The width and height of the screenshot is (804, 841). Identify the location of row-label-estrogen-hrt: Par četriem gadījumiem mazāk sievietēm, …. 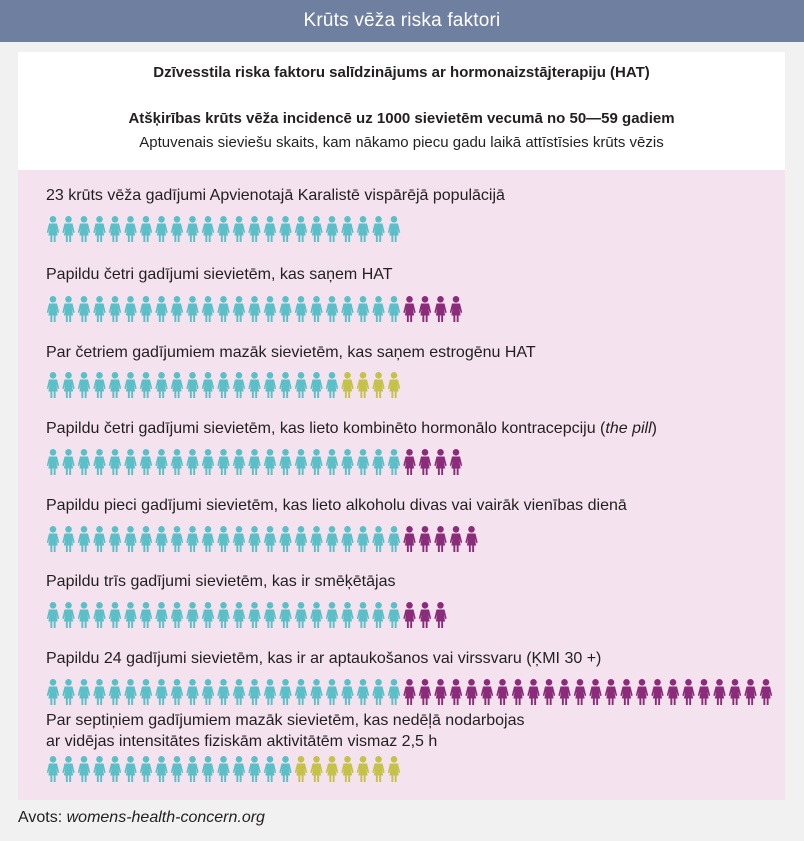
(291, 352).